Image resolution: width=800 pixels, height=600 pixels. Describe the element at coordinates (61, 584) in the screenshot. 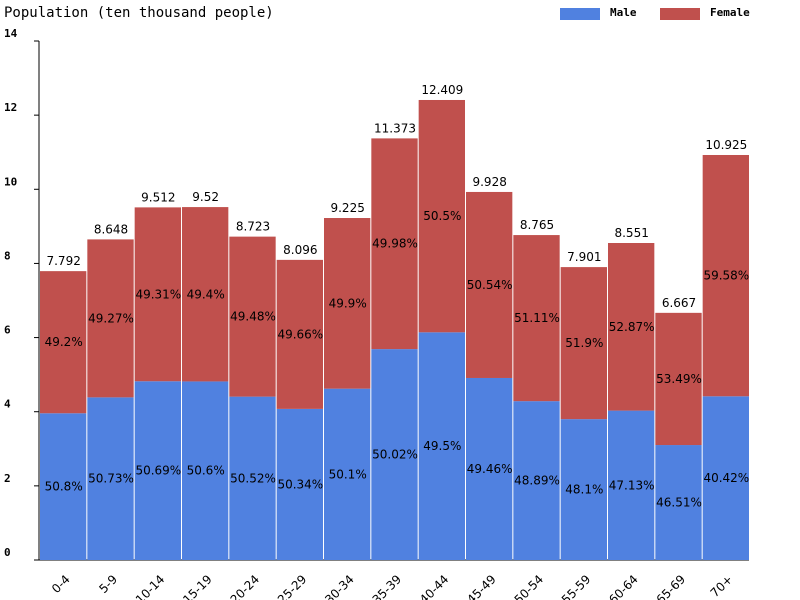

I see `x-tick-label: 0-4` at that location.